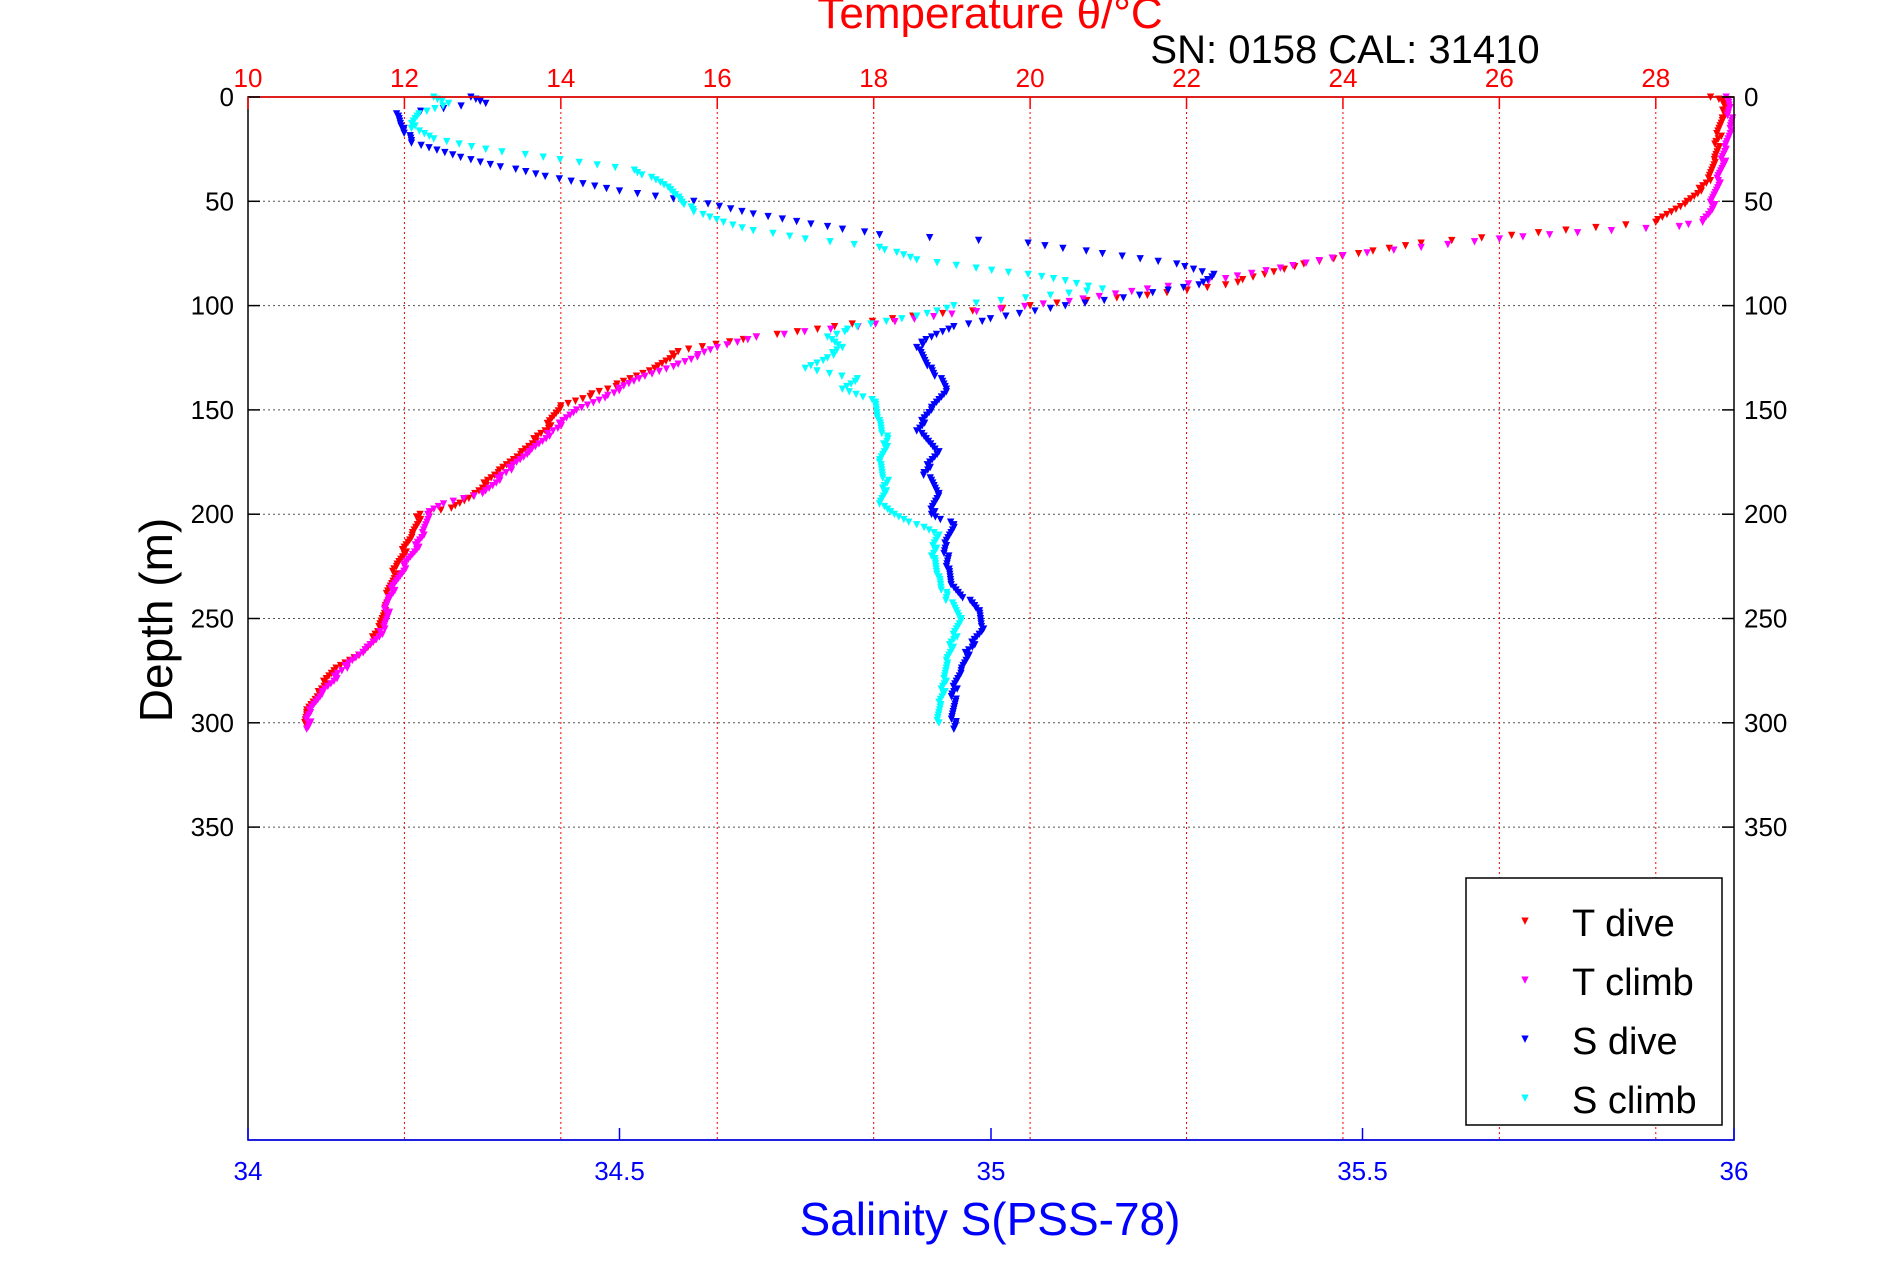  What do you see at coordinates (1525, 980) in the screenshot?
I see `legend-marker` at bounding box center [1525, 980].